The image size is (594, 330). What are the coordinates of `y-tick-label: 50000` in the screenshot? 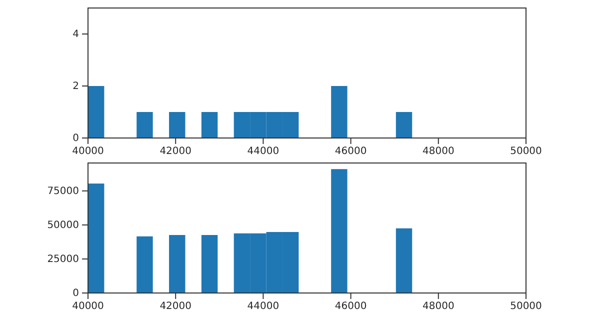 It's located at (63, 226).